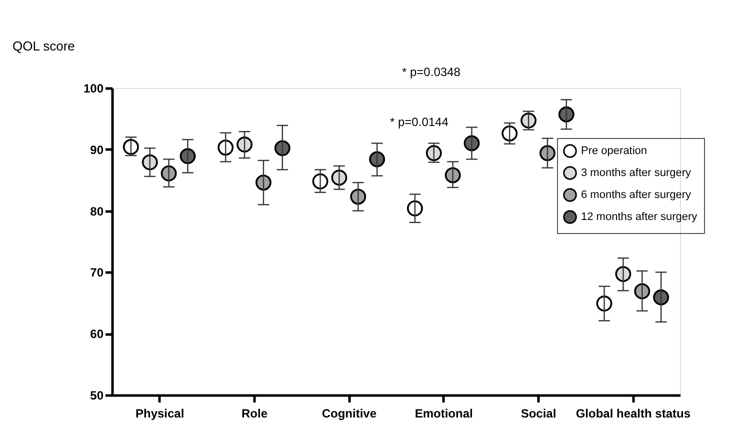 The width and height of the screenshot is (750, 442). Describe the element at coordinates (93, 89) in the screenshot. I see `y-tick-label: 100` at that location.